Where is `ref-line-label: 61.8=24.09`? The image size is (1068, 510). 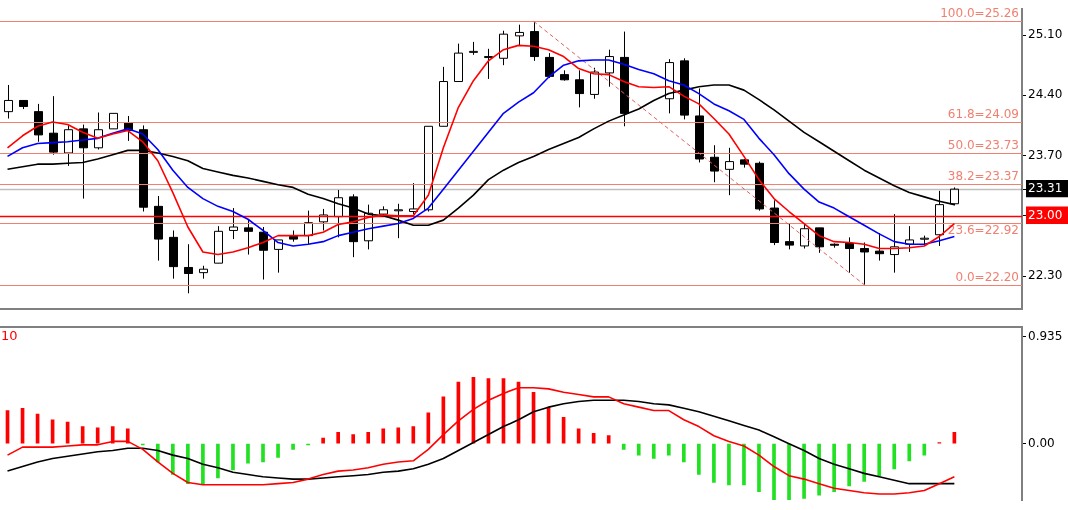
ref-line-label: 61.8=24.09 is located at coordinates (983, 114).